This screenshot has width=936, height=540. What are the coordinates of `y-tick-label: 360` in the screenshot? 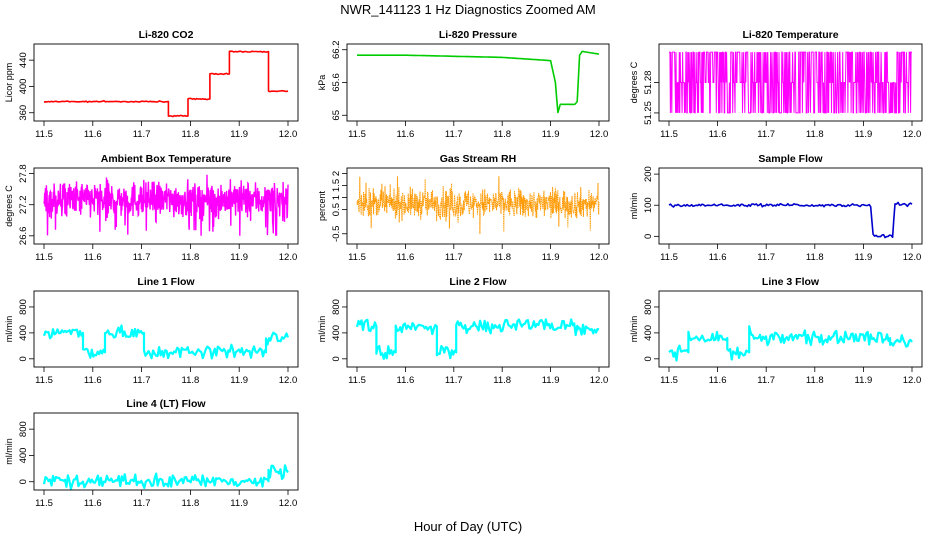 It's located at (23, 113).